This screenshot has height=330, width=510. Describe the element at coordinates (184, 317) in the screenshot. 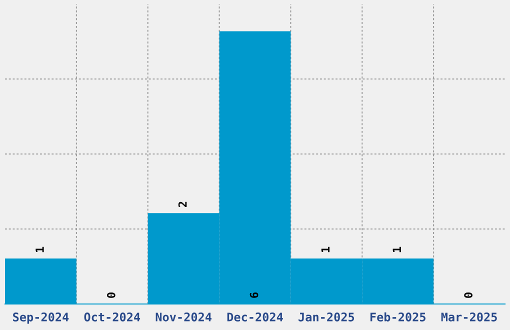

I see `x-tick-label: Nov-2024` at that location.